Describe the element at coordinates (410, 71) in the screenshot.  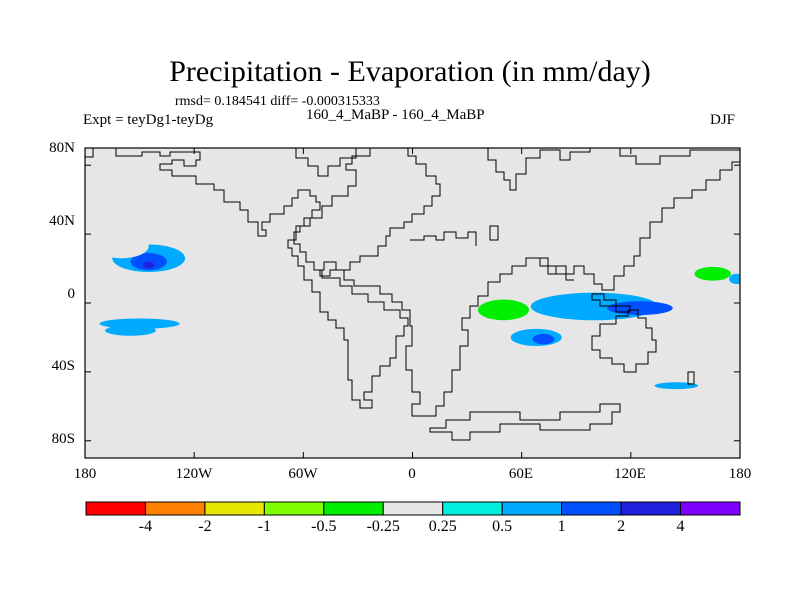
I see `map-title: Precipitation - Evaporation (in mm/day)` at that location.